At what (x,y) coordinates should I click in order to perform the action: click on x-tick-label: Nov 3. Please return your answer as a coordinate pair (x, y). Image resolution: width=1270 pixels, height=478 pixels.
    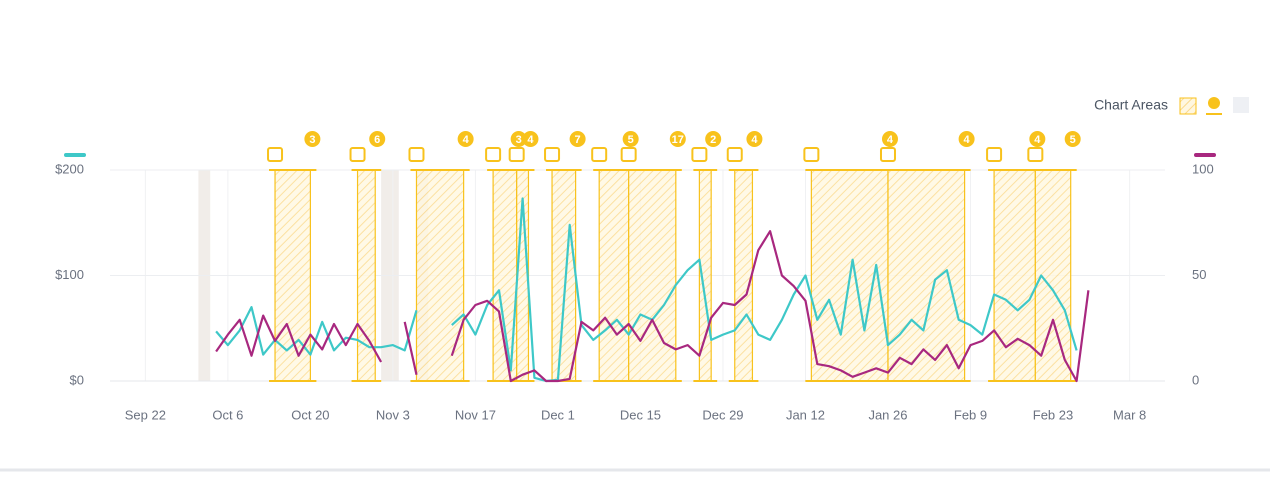
    Looking at the image, I should click on (393, 414).